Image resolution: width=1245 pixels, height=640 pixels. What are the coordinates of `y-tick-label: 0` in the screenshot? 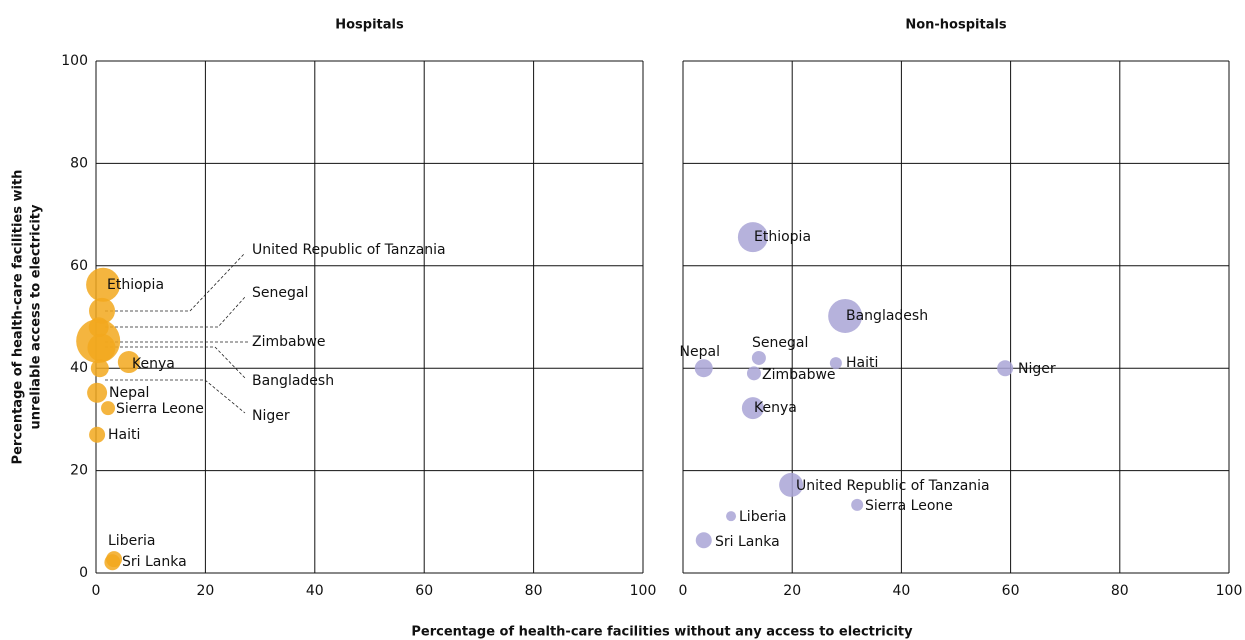 It's located at (83, 573).